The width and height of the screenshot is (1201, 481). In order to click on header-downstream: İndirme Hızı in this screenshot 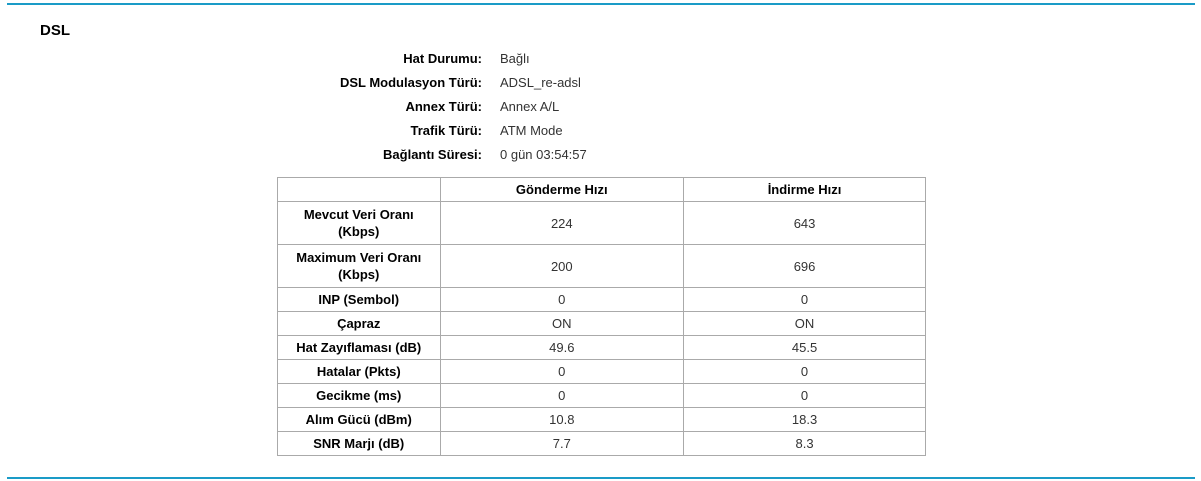, I will do `click(804, 189)`.